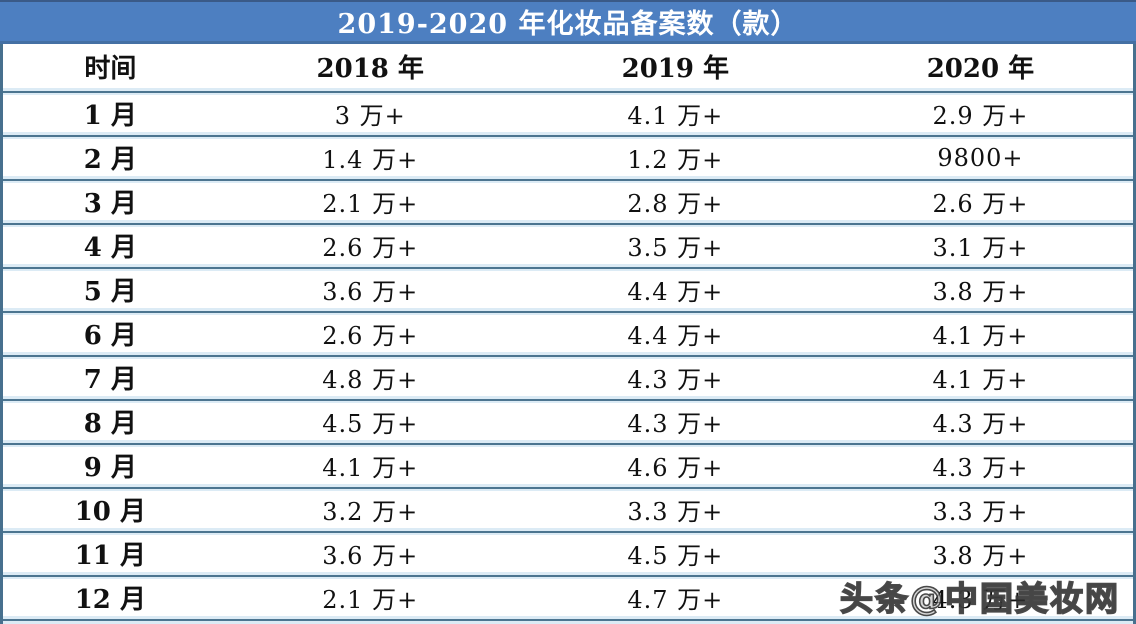 This screenshot has width=1136, height=624. I want to click on month-cell: 9 月, so click(110, 468).